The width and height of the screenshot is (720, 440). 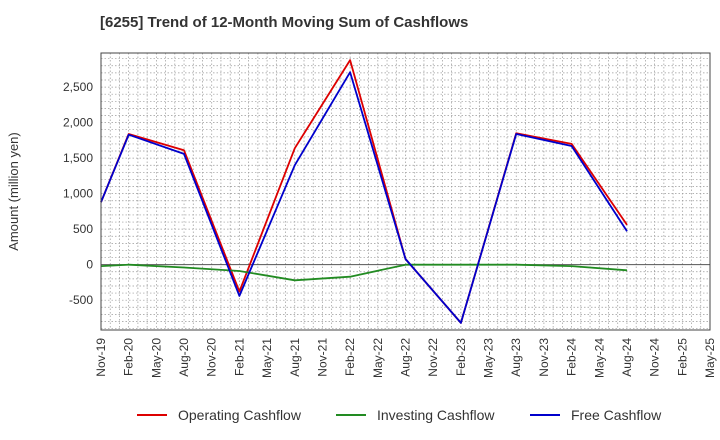 I want to click on y-tick-label: 1,500, so click(x=78, y=158).